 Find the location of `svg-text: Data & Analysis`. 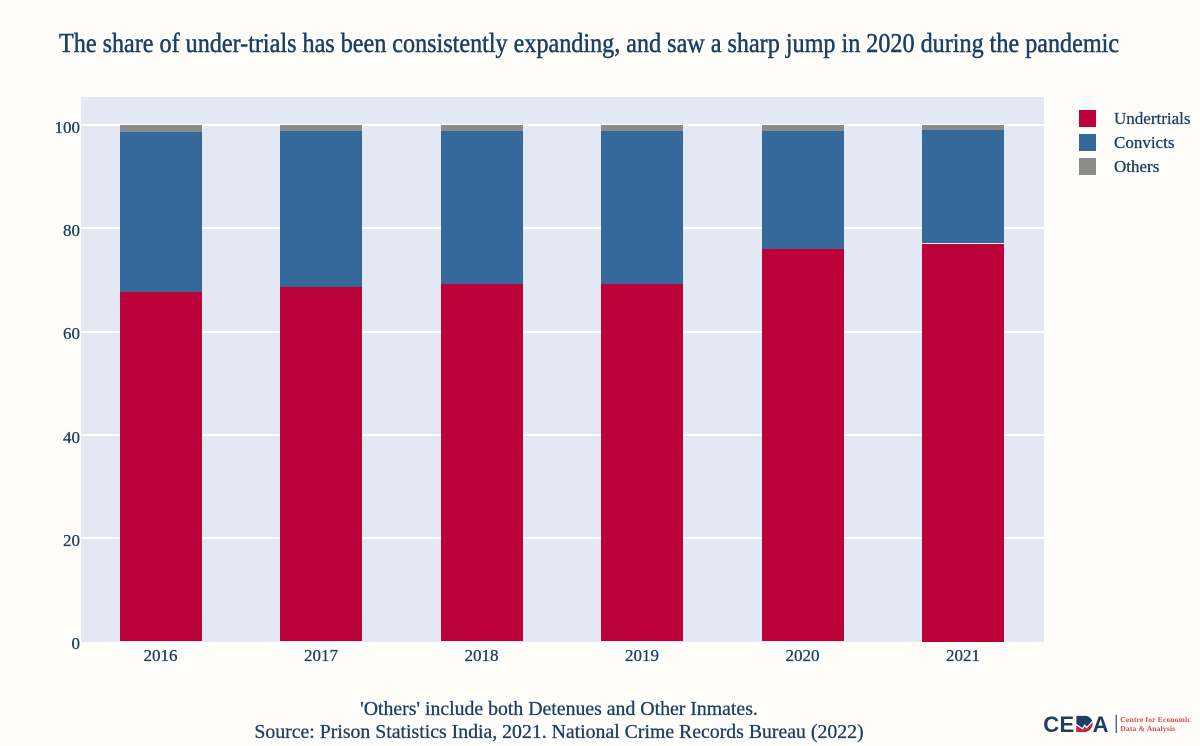

svg-text: Data & Analysis is located at coordinates (1147, 728).